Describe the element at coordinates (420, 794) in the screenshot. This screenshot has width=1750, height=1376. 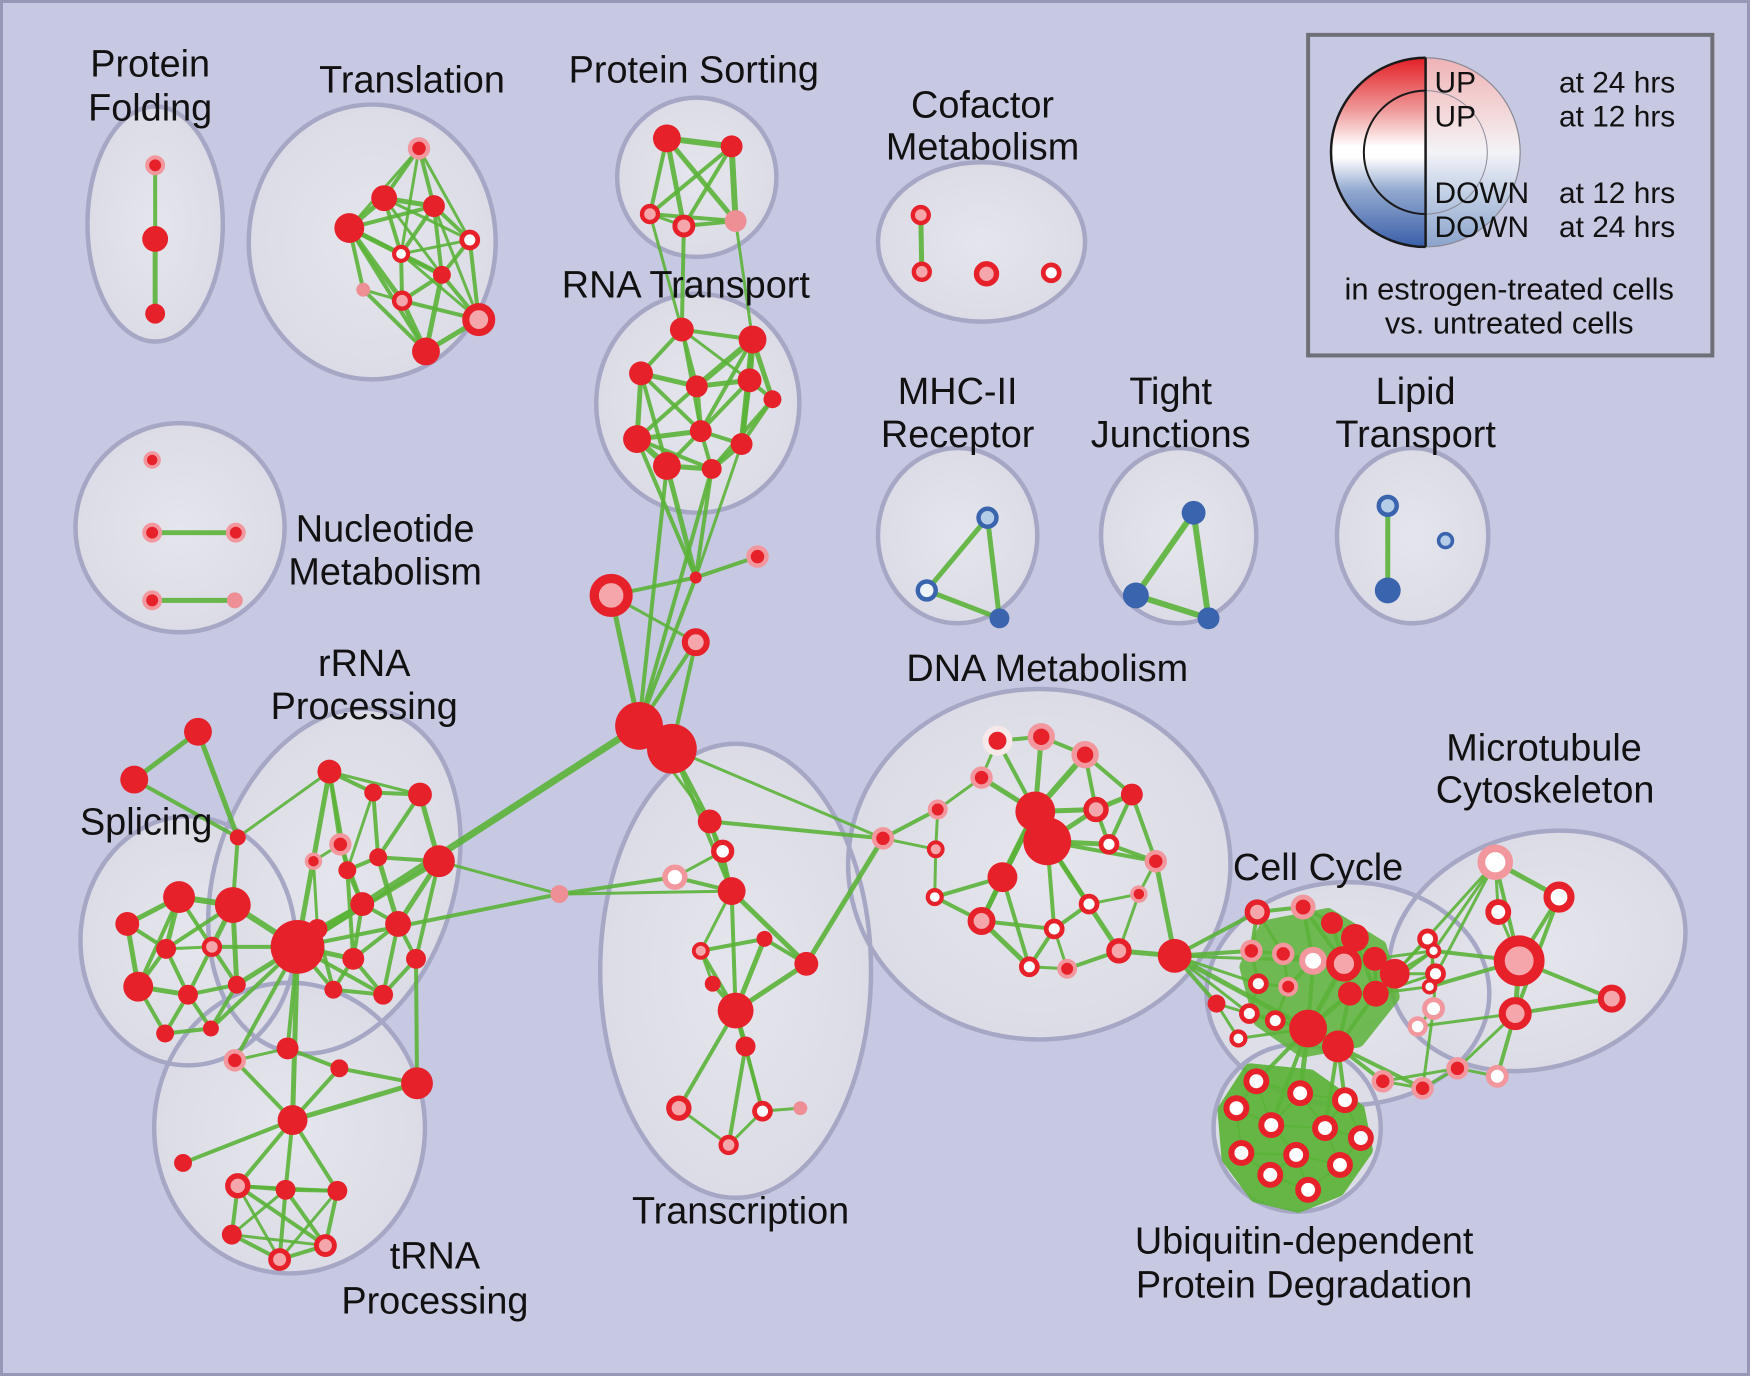
I see `network-node-rr3` at that location.